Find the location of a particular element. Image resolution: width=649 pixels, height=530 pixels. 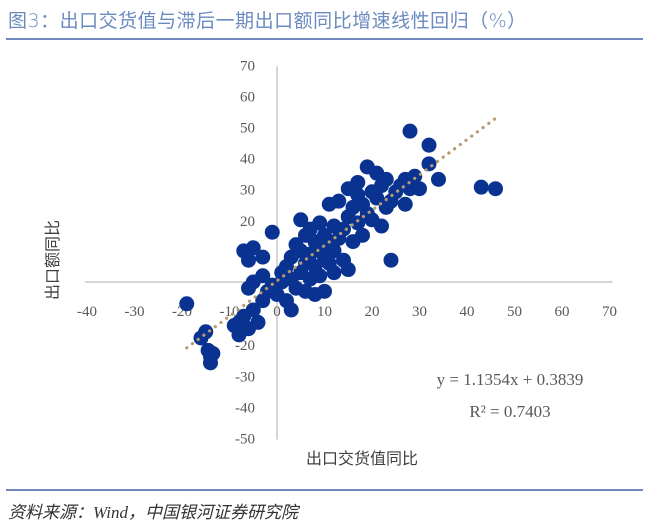

y-tick-label: 20 is located at coordinates (247, 222).